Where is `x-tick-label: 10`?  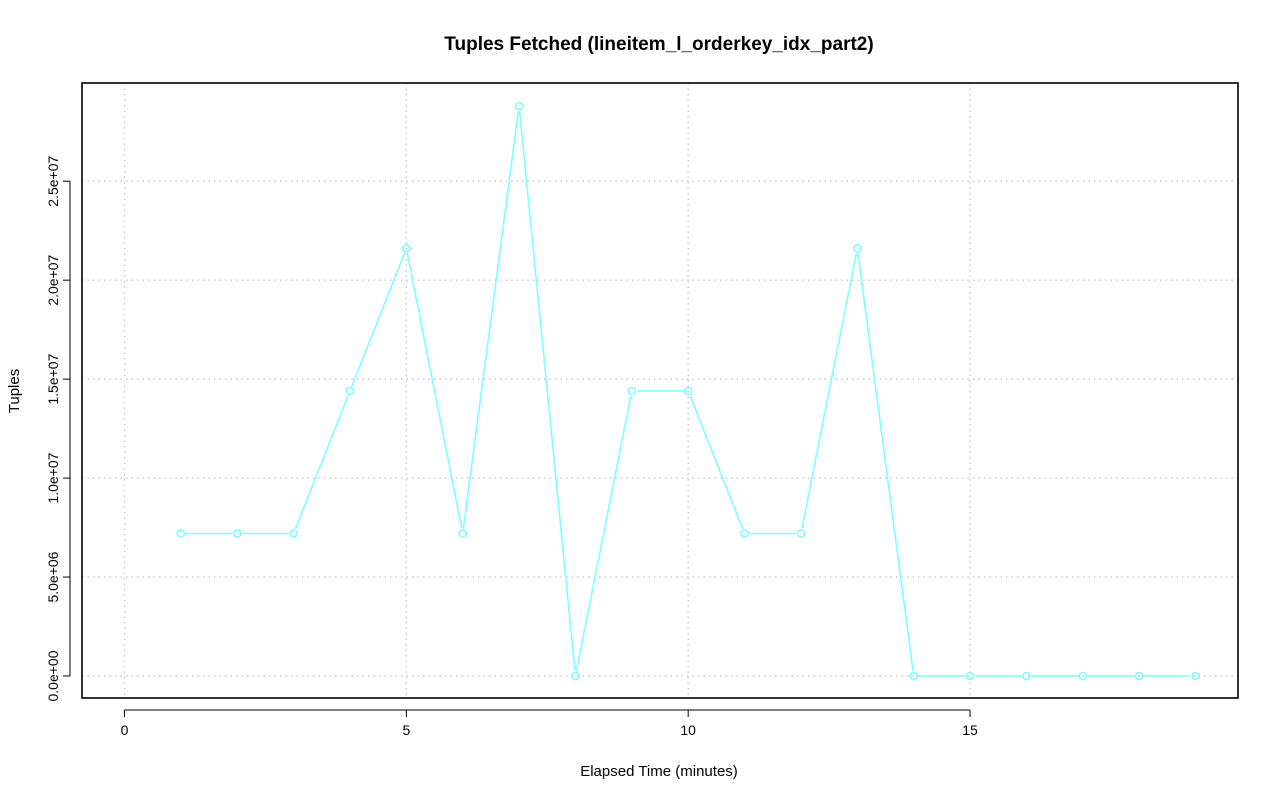
x-tick-label: 10 is located at coordinates (688, 730).